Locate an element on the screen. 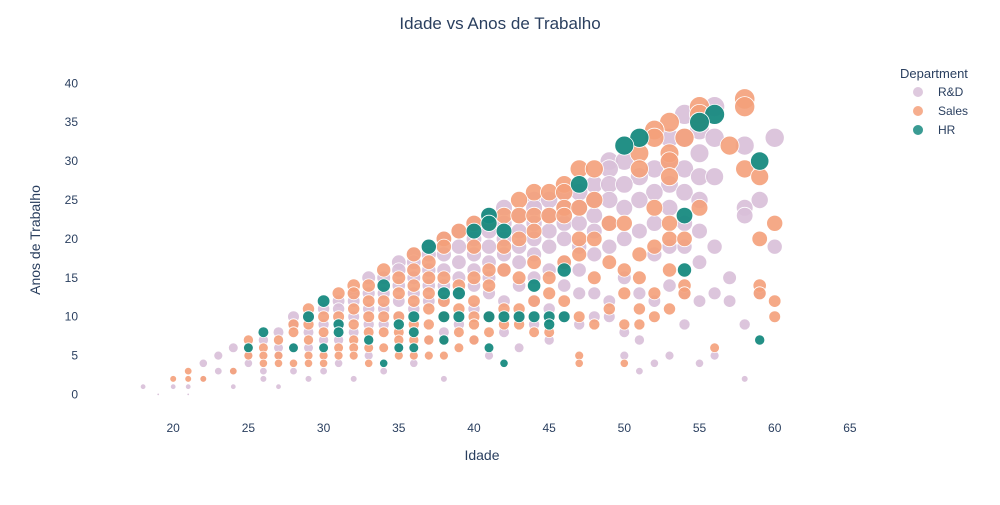 The image size is (1000, 505). legend: Department R&D Sales HR is located at coordinates (934, 101).